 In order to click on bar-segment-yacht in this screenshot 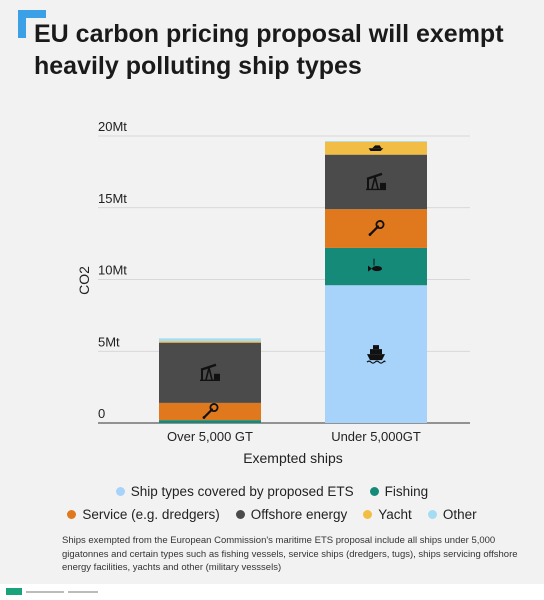, I will do `click(210, 342)`.